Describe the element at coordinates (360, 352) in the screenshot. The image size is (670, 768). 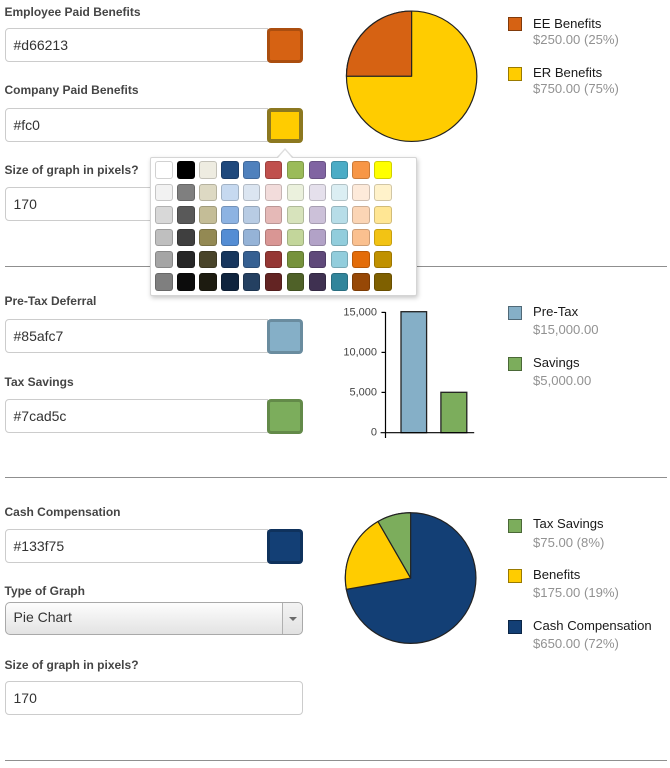
I see `svg-text: 10,000` at that location.